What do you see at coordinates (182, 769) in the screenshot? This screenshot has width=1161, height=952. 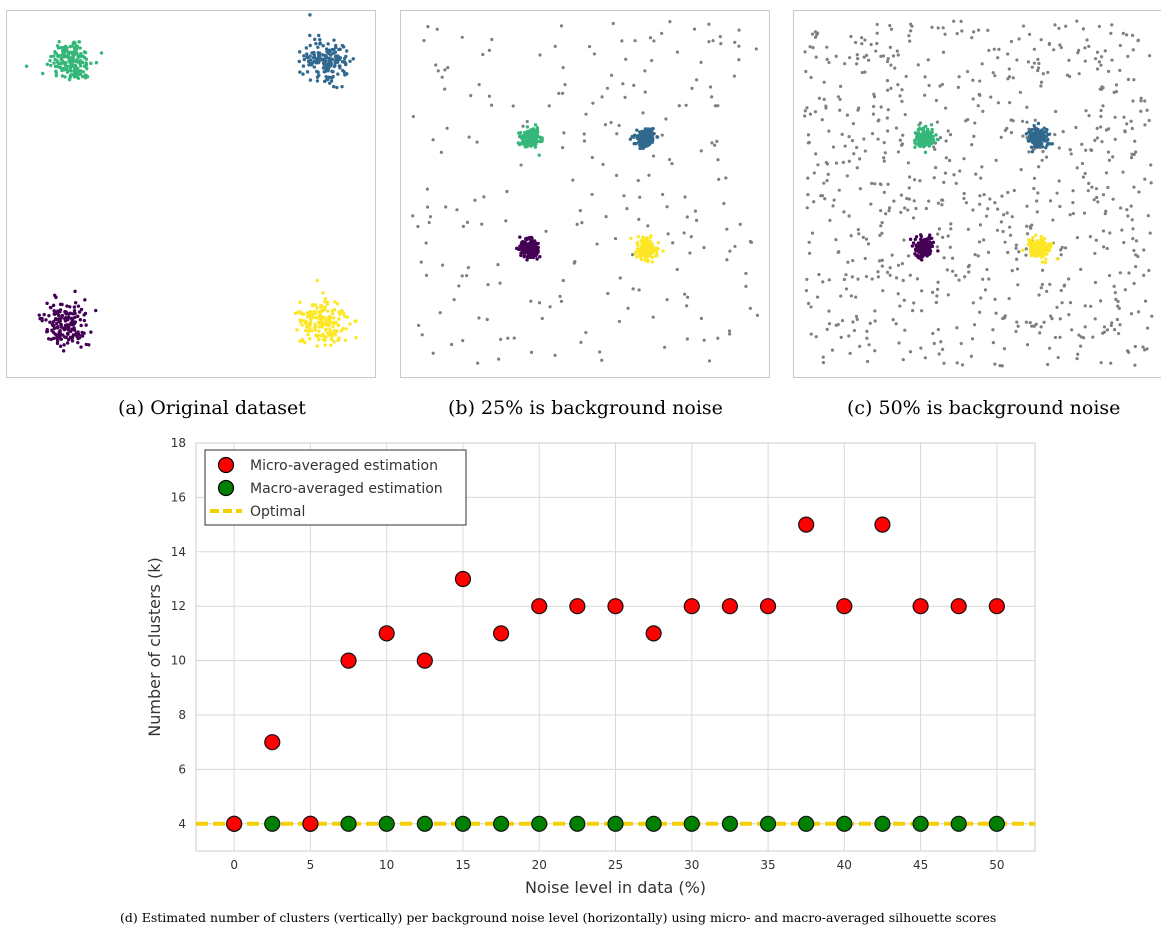 I see `y-tick-label: 6` at bounding box center [182, 769].